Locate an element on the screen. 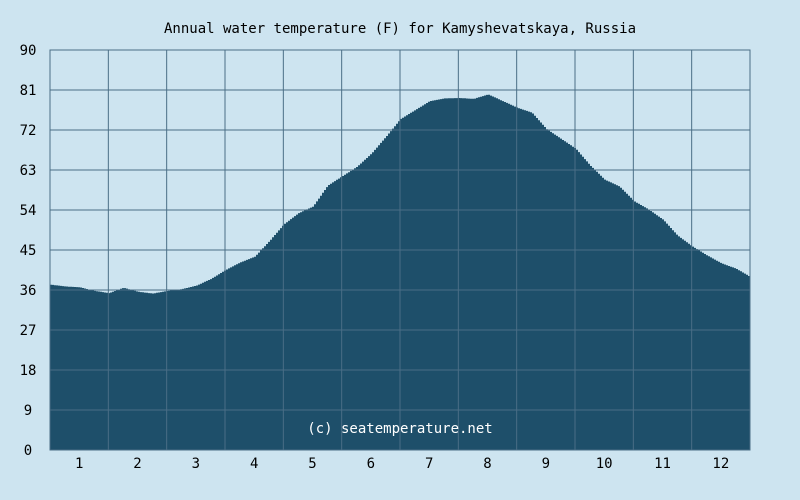 Image resolution: width=800 pixels, height=500 pixels. y-tick-label: 81 is located at coordinates (28, 91).